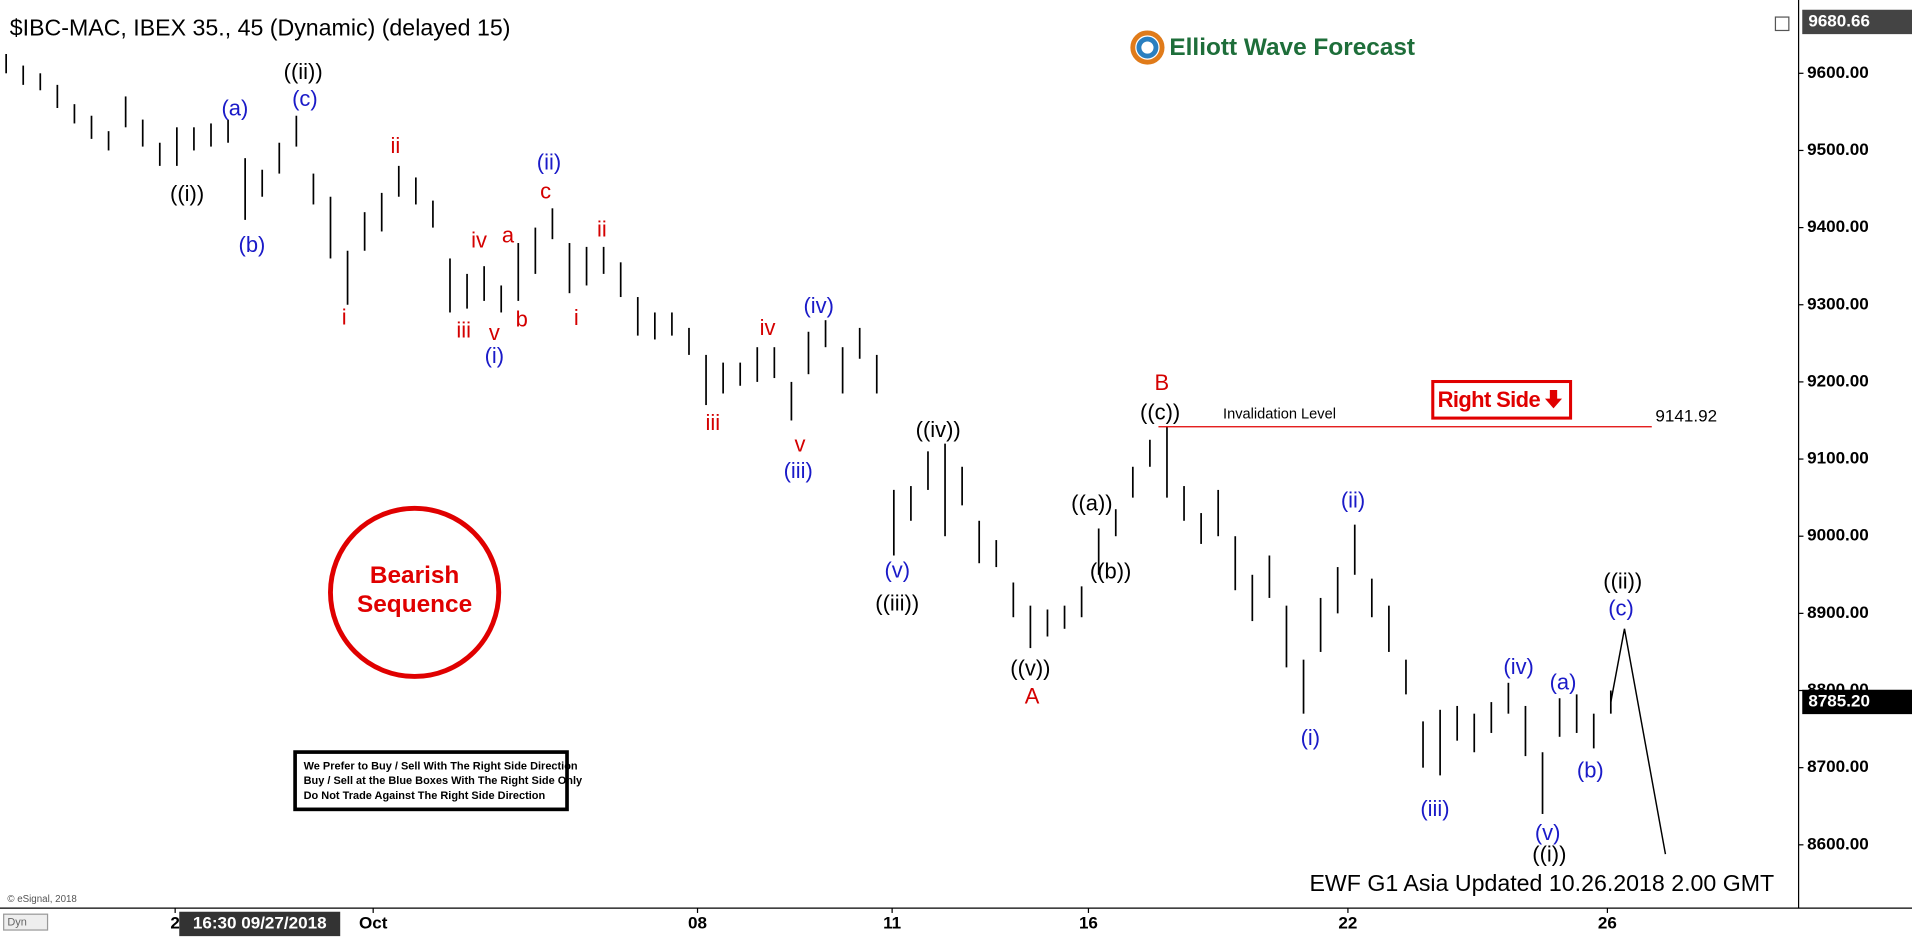  I want to click on wave-label: a, so click(508, 235).